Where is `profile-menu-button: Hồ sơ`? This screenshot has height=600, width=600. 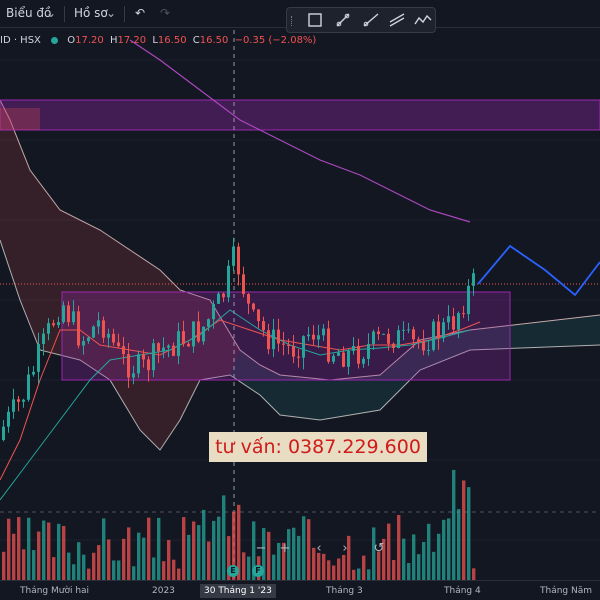 profile-menu-button: Hồ sơ is located at coordinates (91, 13).